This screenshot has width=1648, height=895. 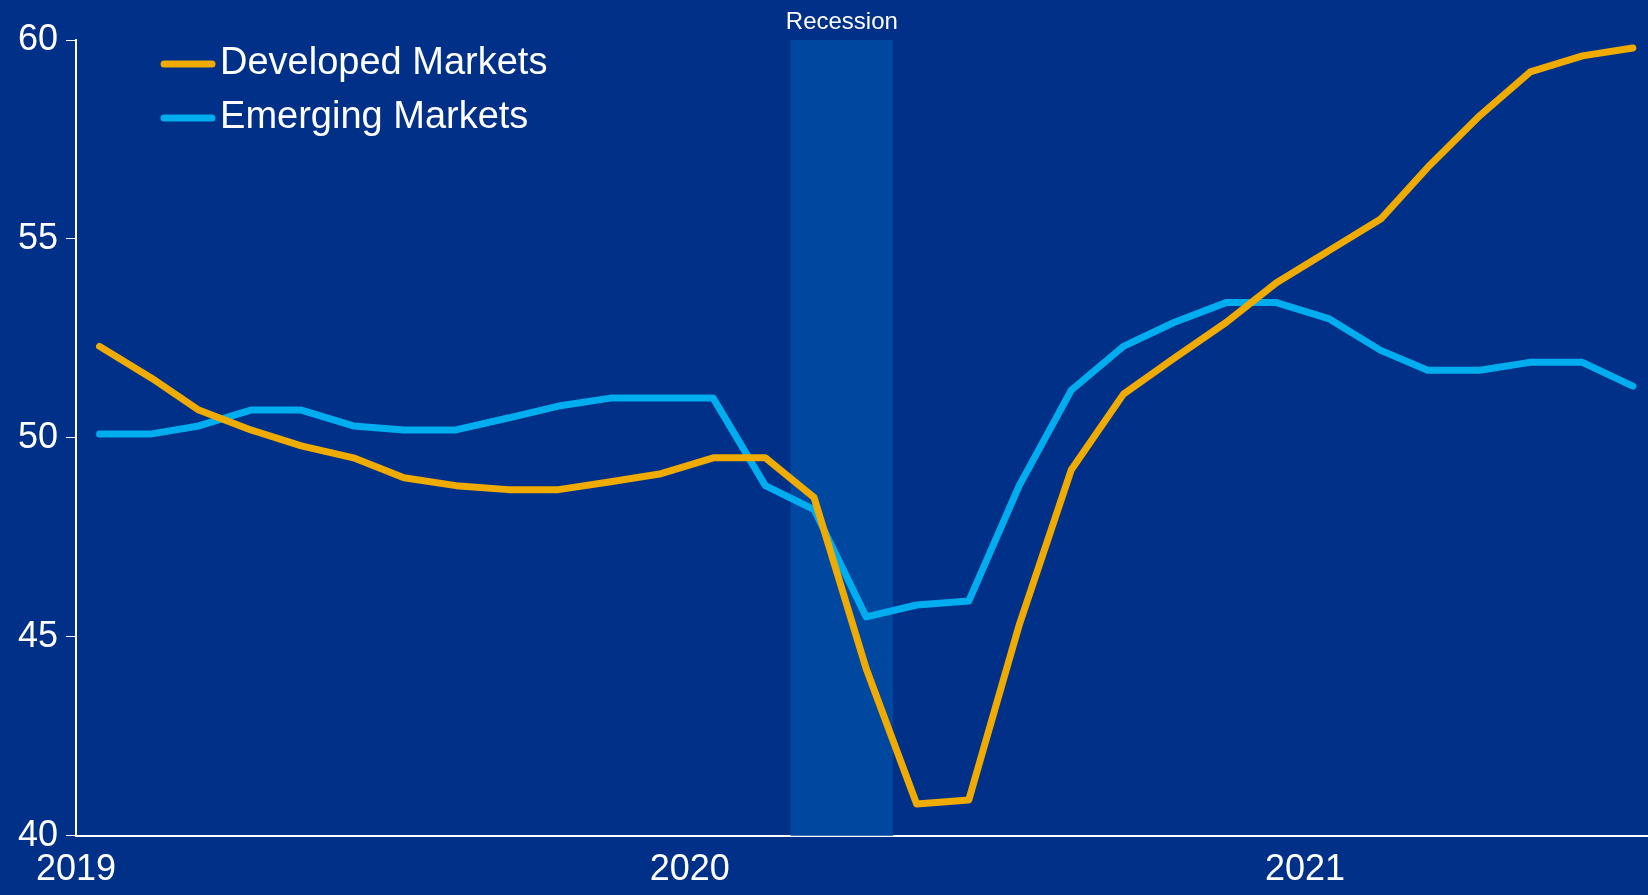 I want to click on legend-label: Emerging Markets, so click(x=374, y=115).